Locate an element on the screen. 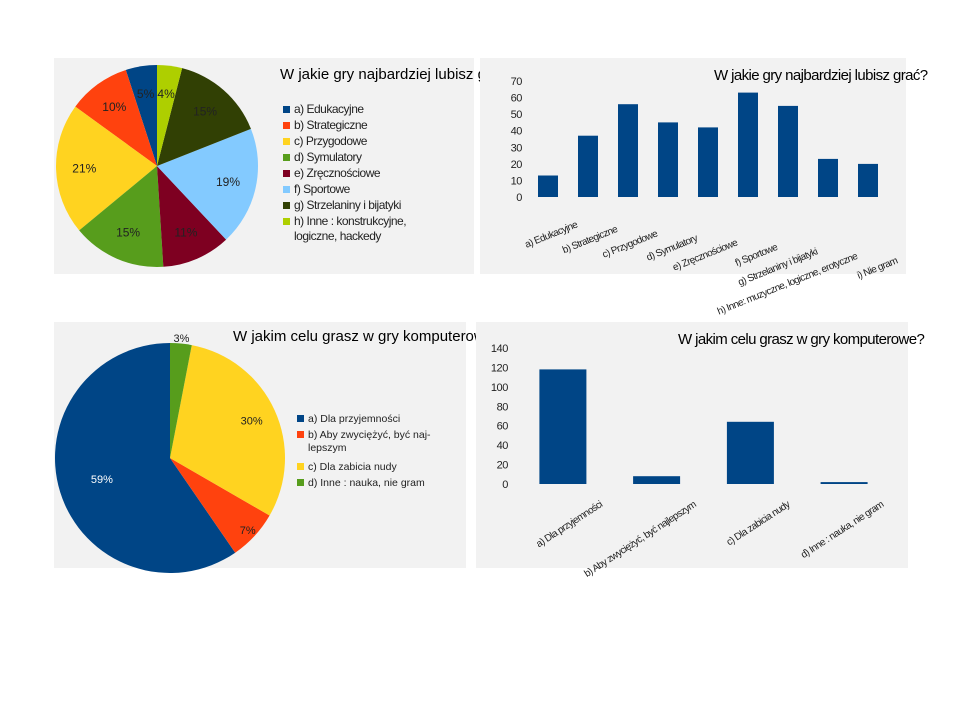  x-tick-label: a) Dla przyjemności is located at coordinates (569, 524).